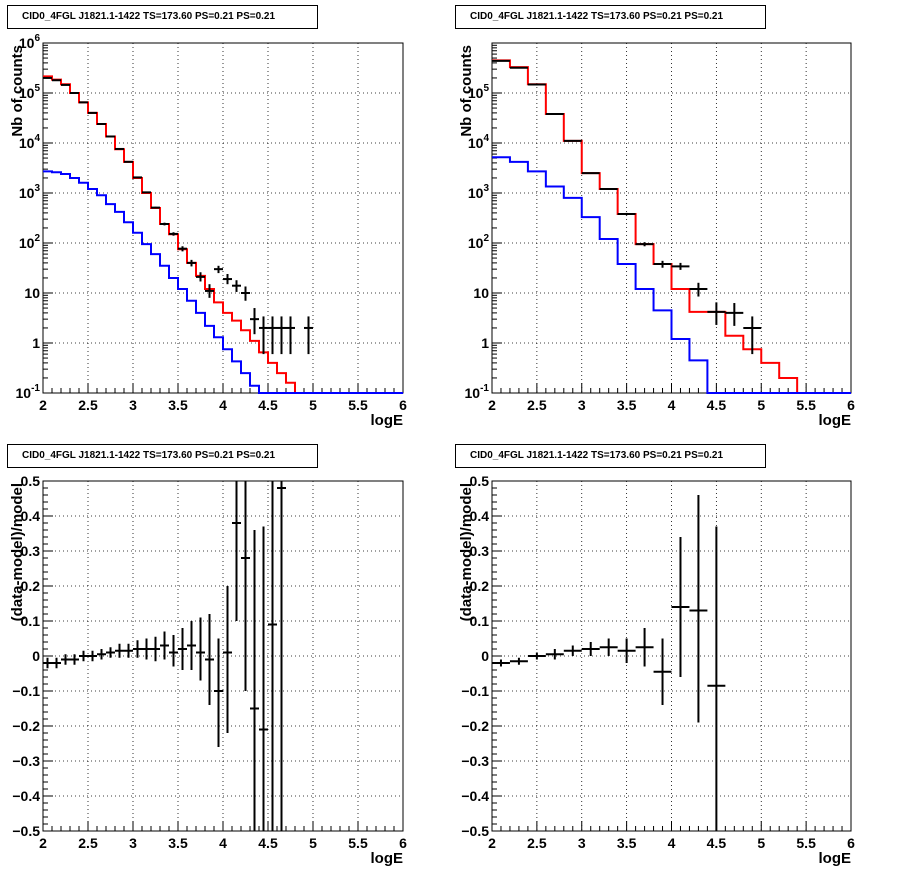 Image resolution: width=898 pixels, height=875 pixels. I want to click on y-tick-label: −0.4, so click(26, 796).